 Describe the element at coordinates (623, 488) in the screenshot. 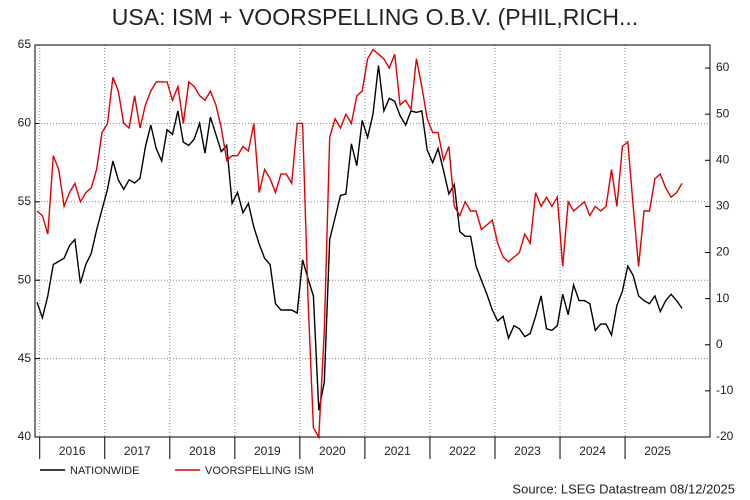

I see `source: Source: LSEG Datastream 08/12/2025` at that location.